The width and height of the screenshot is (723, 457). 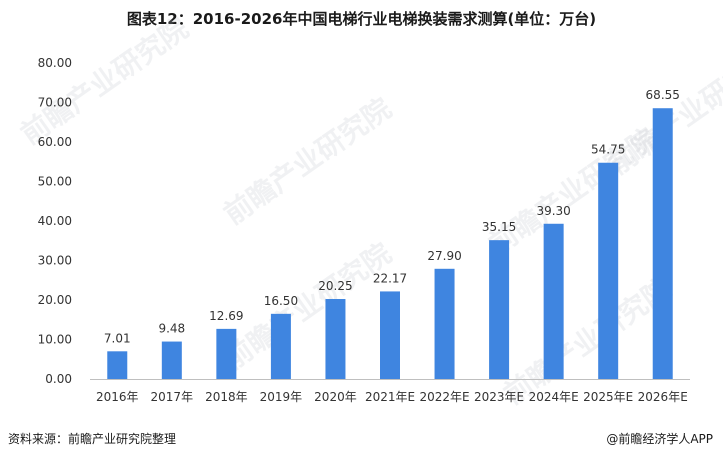 I want to click on data-label: 35.15, so click(x=499, y=227).